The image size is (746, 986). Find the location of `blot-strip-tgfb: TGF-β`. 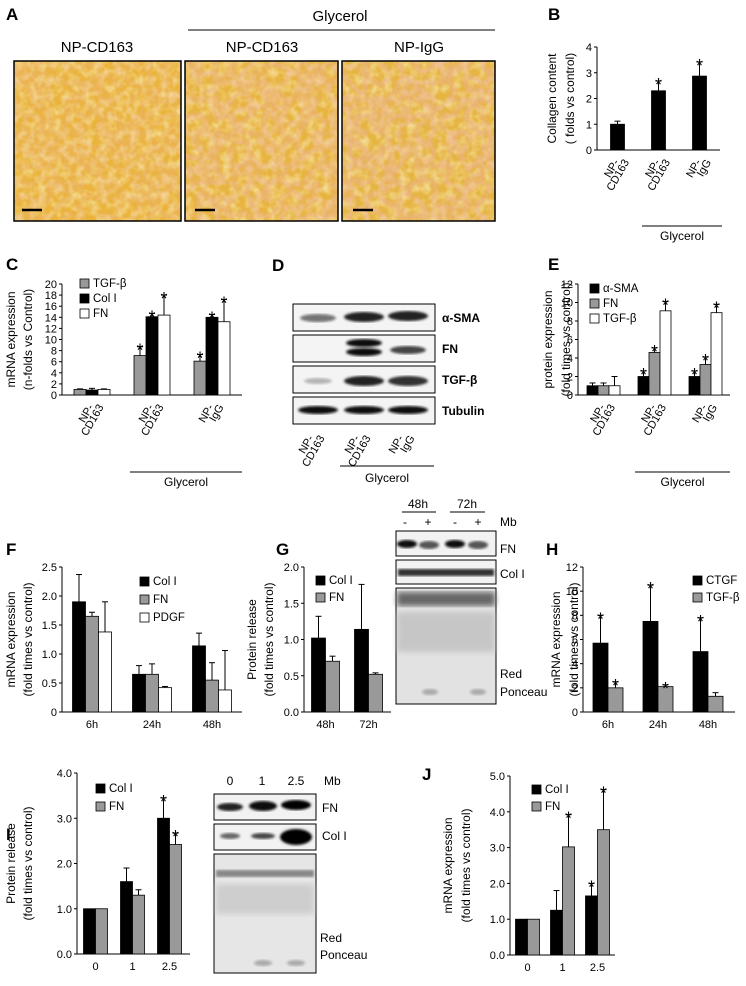

blot-strip-tgfb: TGF-β is located at coordinates (384, 379).